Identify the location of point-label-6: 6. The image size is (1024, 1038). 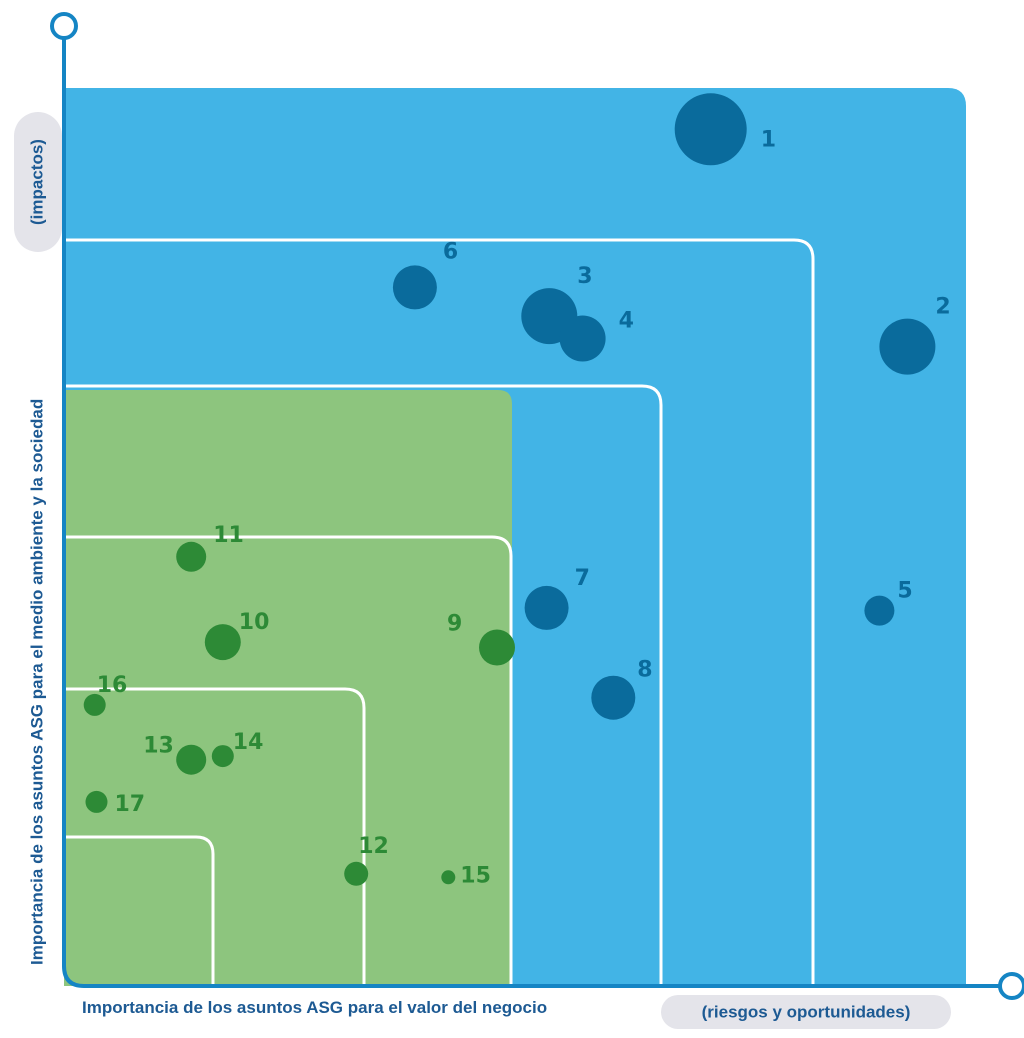
(450, 251).